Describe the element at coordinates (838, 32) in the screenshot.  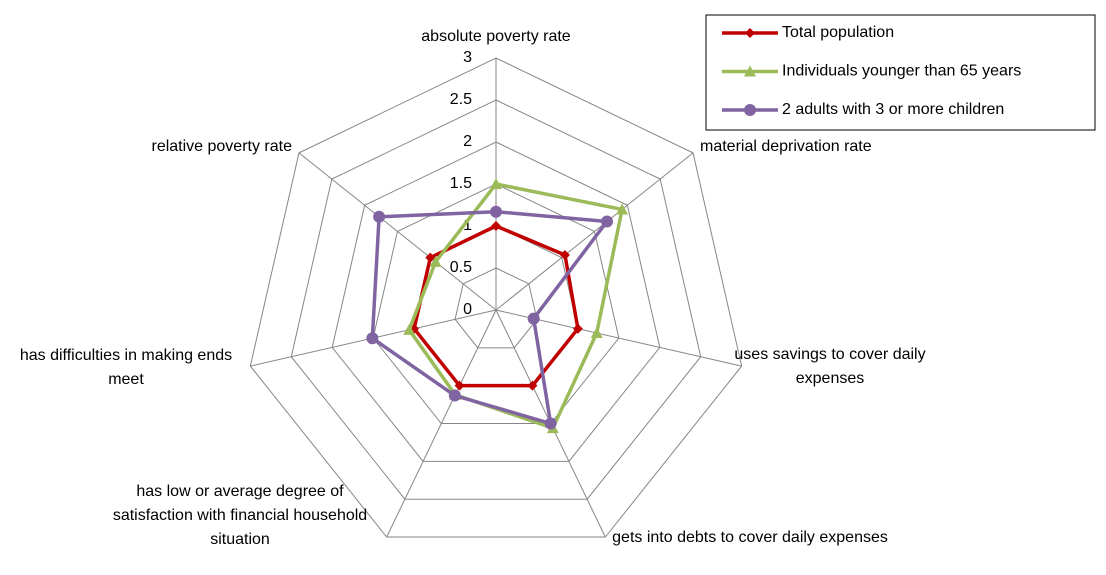
I see `legend-label: Total population` at that location.